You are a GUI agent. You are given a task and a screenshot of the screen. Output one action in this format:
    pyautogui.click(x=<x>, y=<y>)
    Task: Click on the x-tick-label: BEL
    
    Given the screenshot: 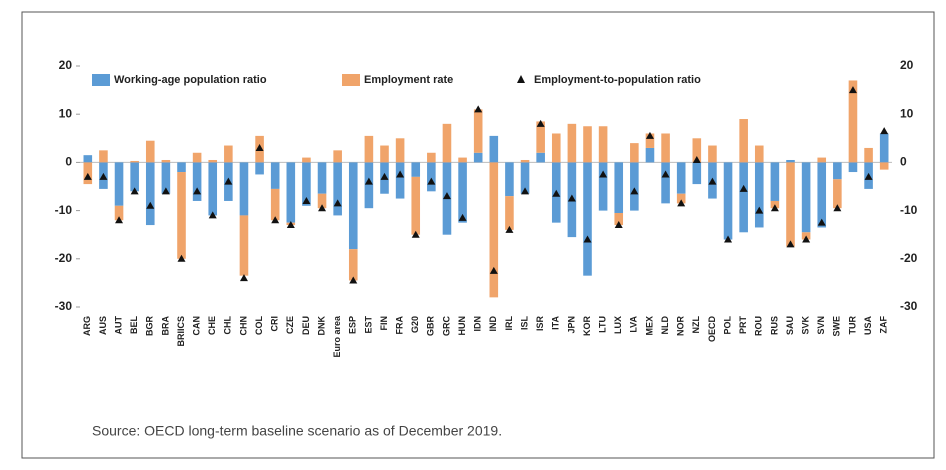 What is the action you would take?
    pyautogui.click(x=134, y=324)
    